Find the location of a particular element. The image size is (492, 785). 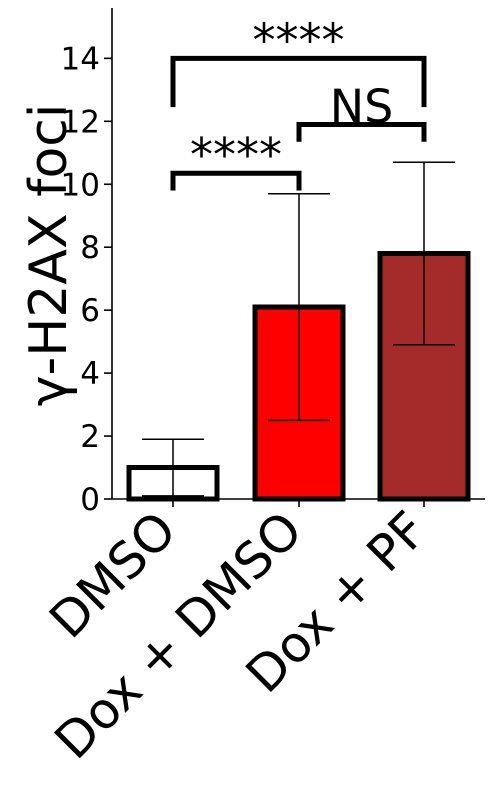

significance-label: NS is located at coordinates (362, 106).